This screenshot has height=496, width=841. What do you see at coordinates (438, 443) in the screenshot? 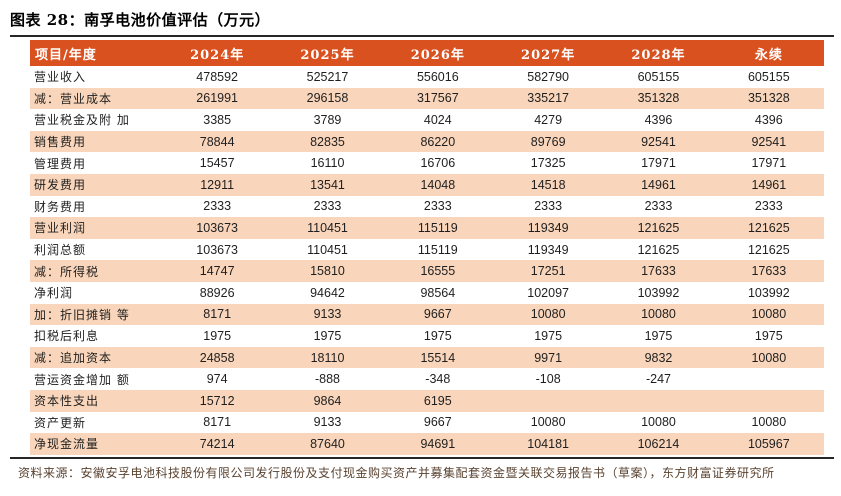
I see `cell-value: 94691` at bounding box center [438, 443].